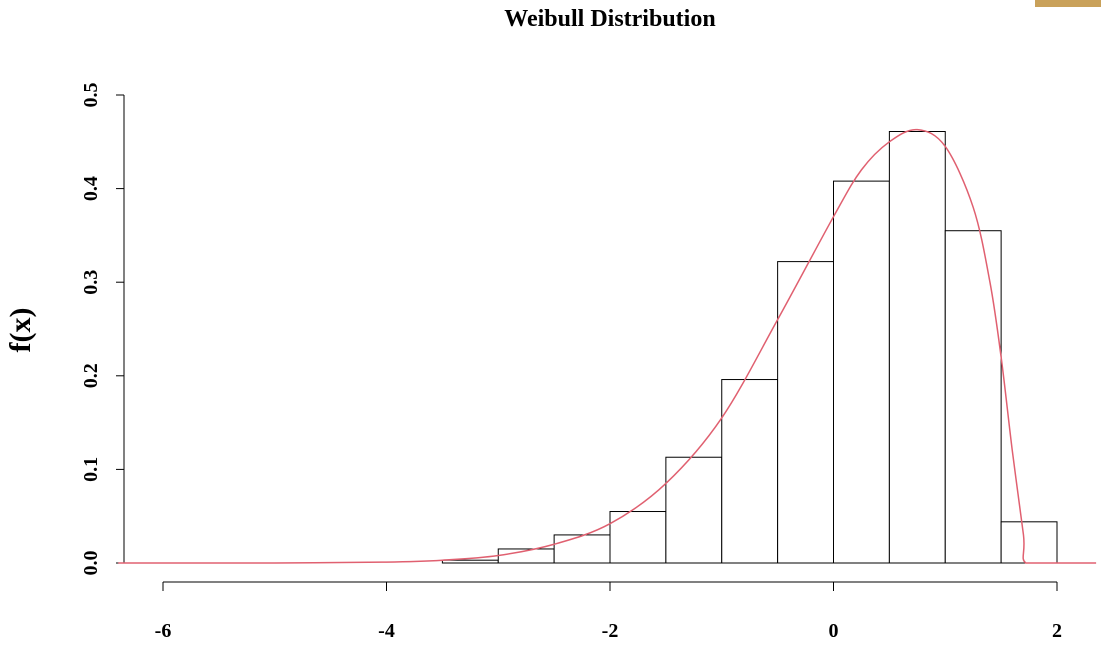  I want to click on y-tick-label: 0.4, so click(91, 188).